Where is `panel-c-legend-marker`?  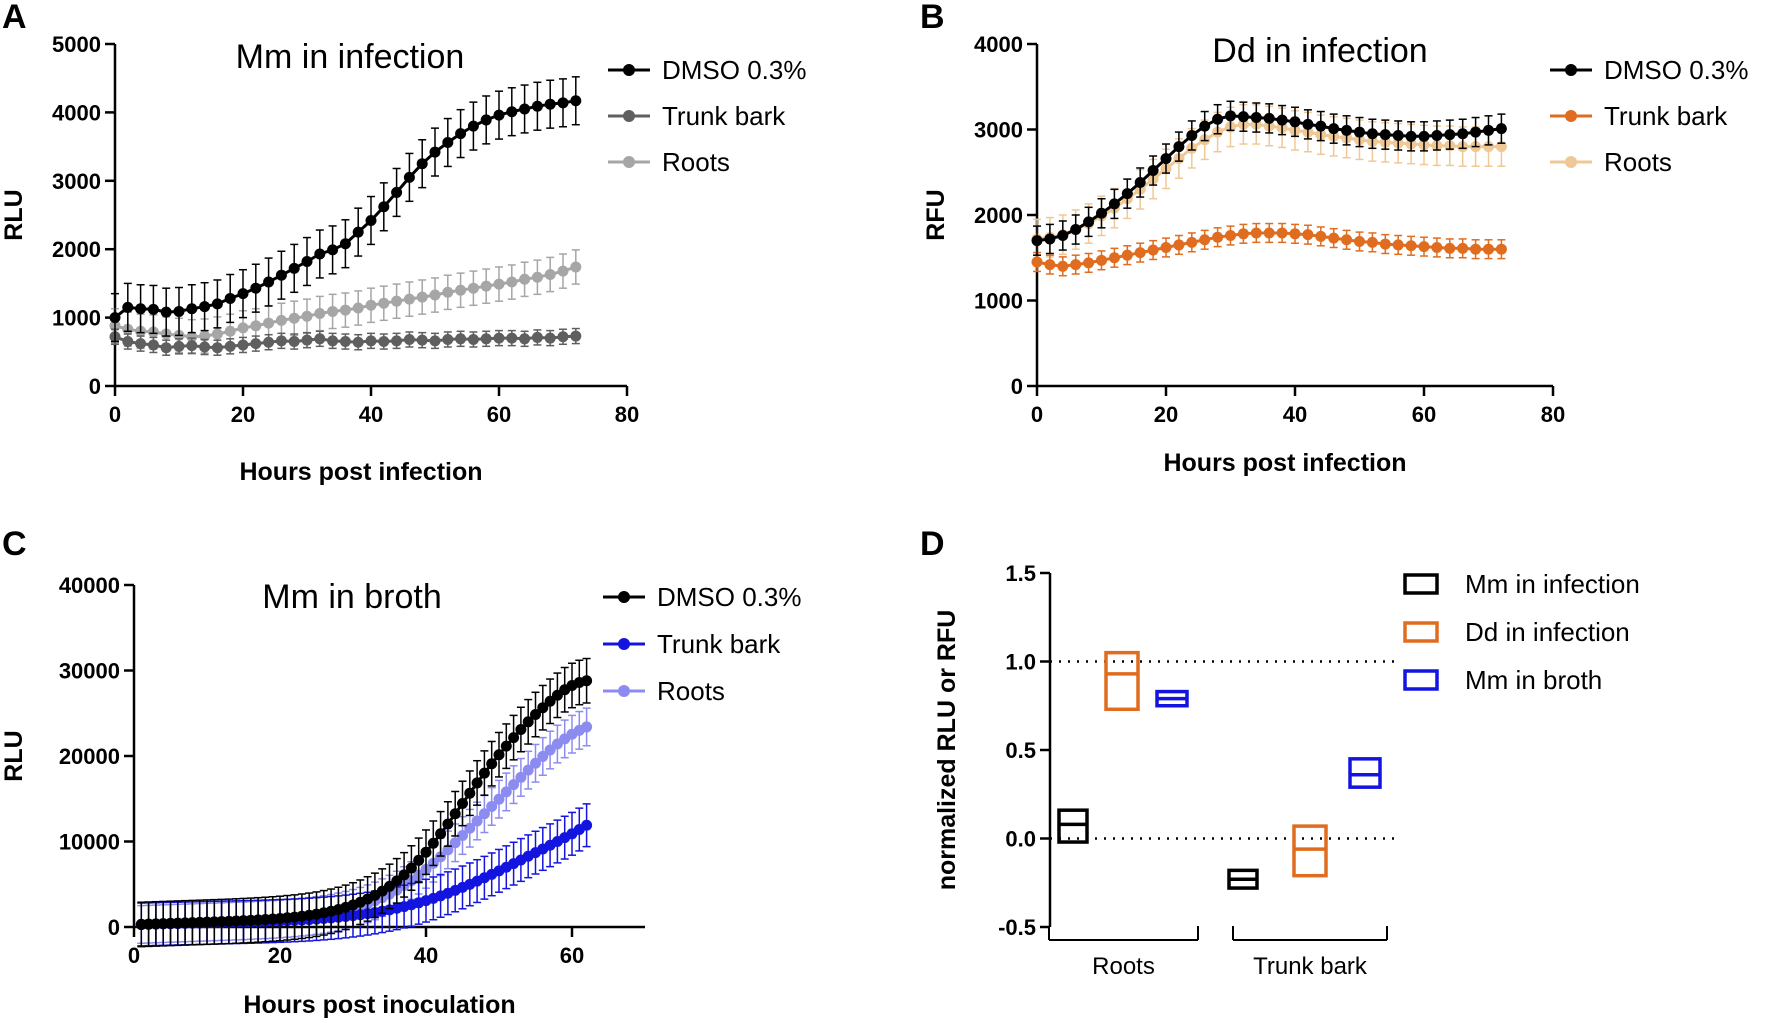 panel-c-legend-marker is located at coordinates (624, 691).